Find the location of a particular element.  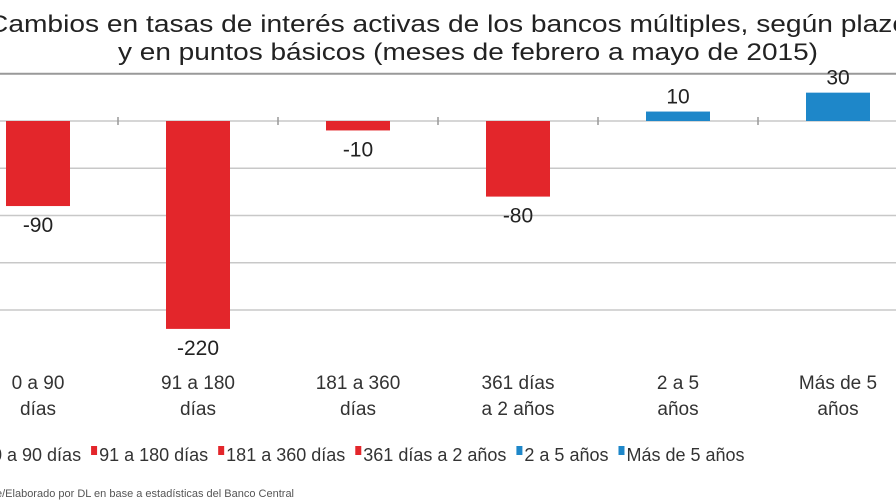

legend-label: 91 a 180 días is located at coordinates (153, 455).